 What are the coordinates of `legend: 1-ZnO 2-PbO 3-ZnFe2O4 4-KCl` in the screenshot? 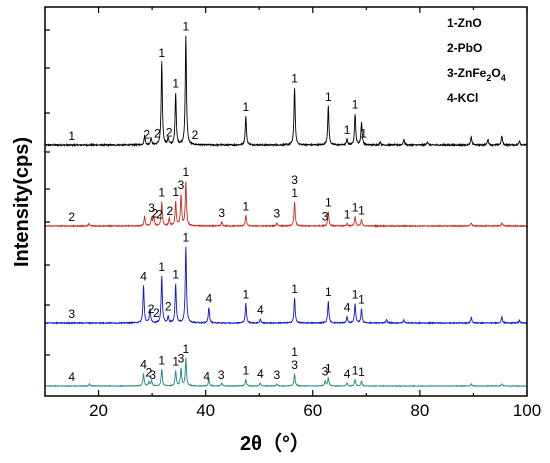 It's located at (476, 60).